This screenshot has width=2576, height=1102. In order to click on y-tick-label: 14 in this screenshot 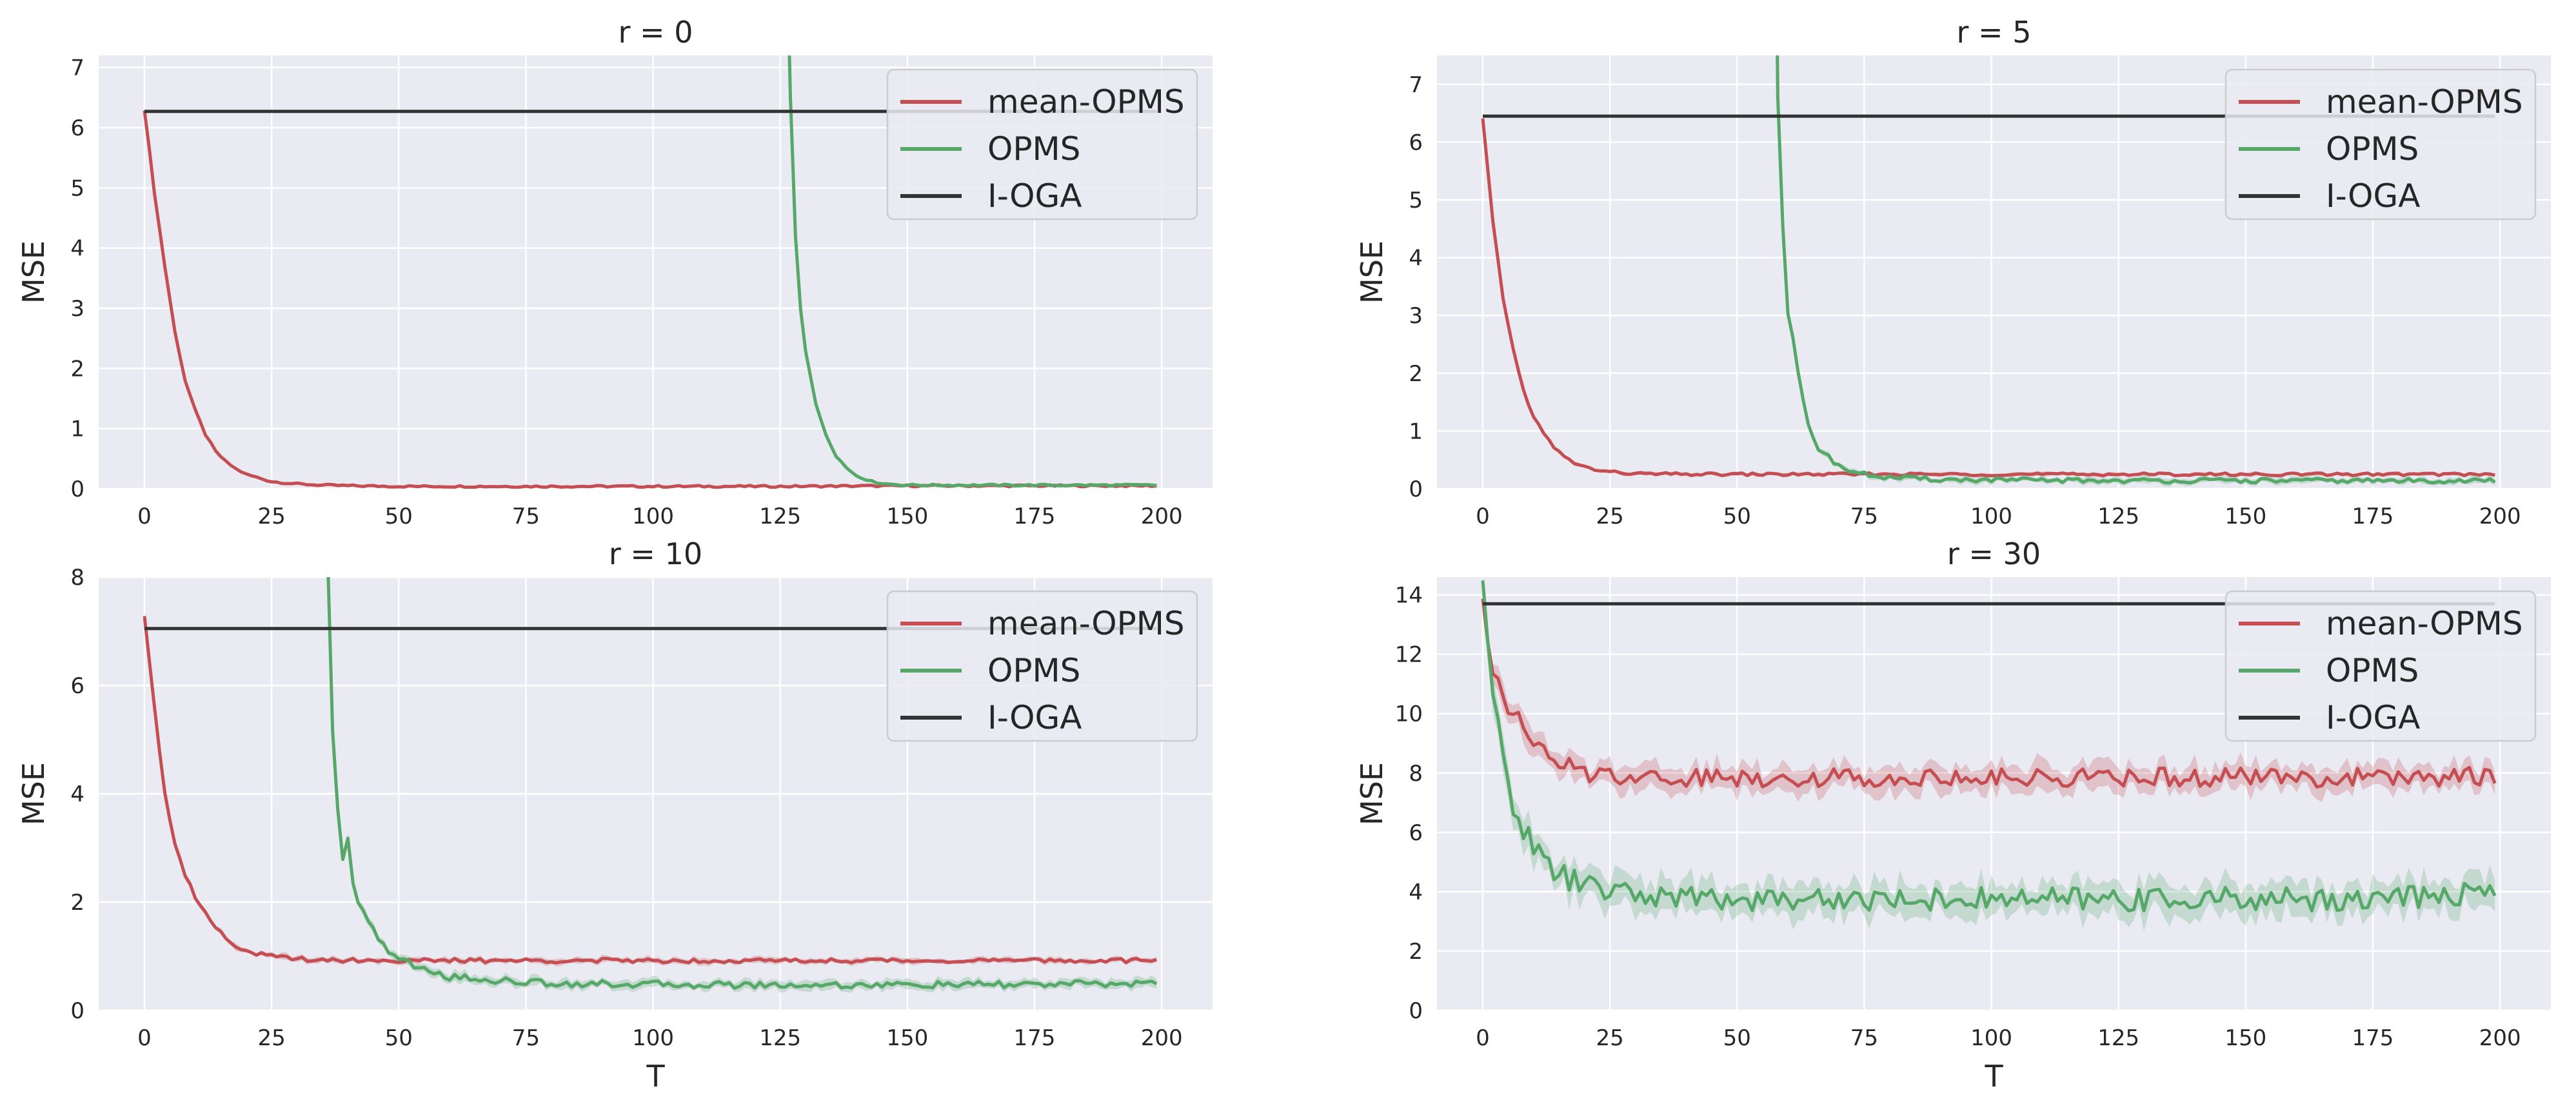, I will do `click(1409, 596)`.